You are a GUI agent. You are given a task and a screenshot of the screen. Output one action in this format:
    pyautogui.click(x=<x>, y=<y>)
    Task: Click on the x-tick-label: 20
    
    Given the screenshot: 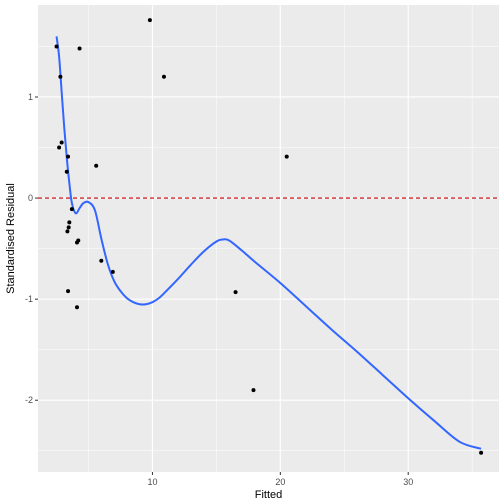 What is the action you would take?
    pyautogui.click(x=280, y=482)
    